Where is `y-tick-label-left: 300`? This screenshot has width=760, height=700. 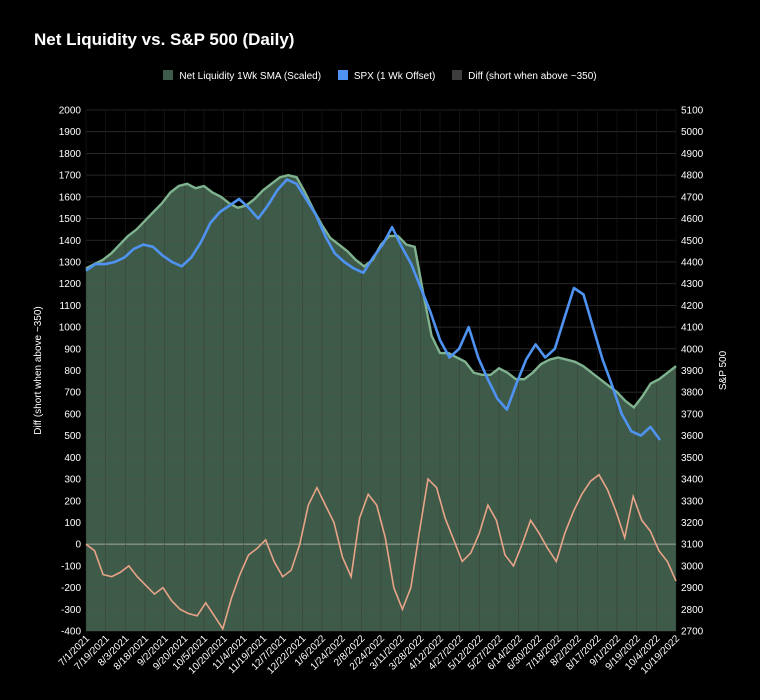
y-tick-label-left: 300 is located at coordinates (72, 480).